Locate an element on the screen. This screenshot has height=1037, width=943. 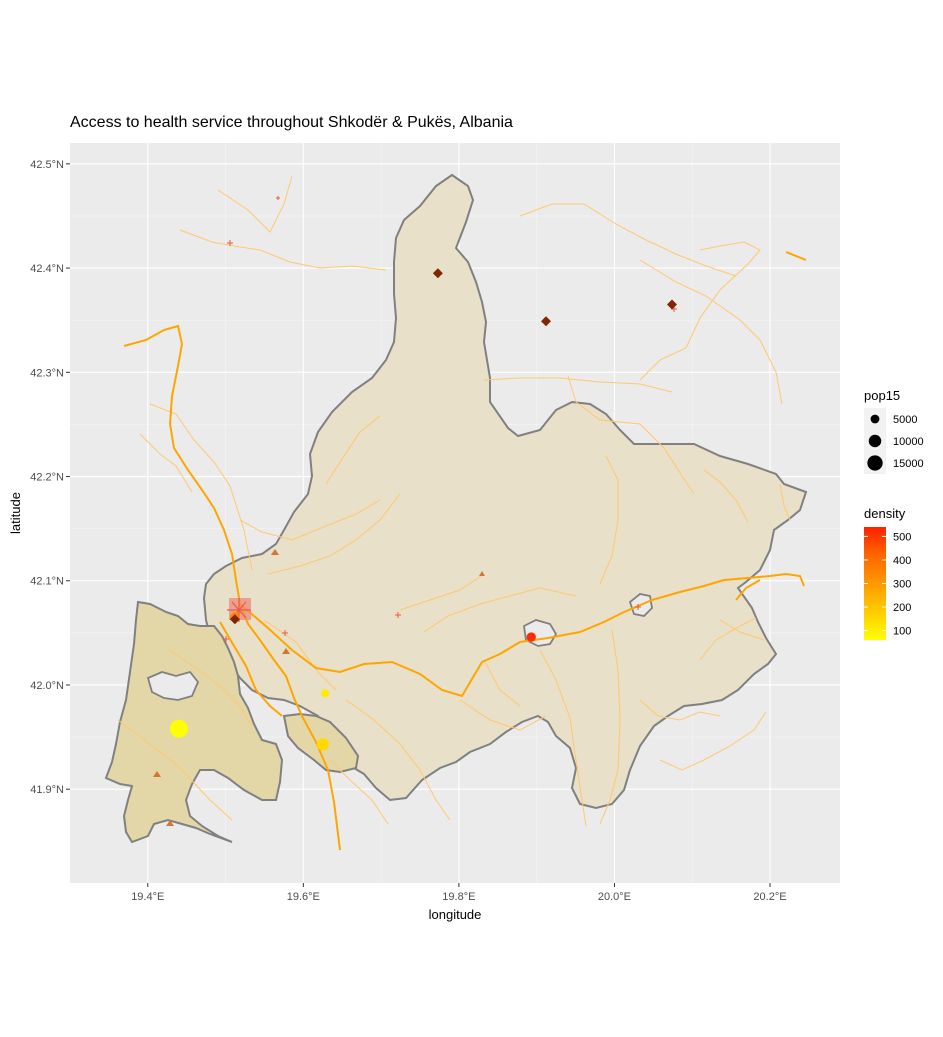
legend-density-title: density is located at coordinates (885, 513).